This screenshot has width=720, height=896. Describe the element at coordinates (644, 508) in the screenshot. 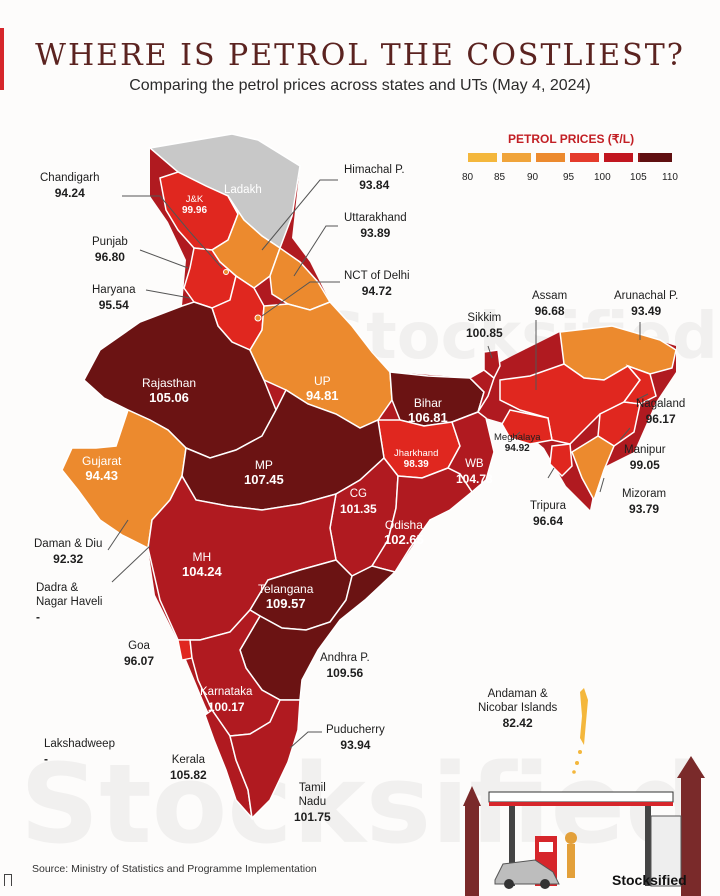

I see `label-mizoram-value: 93.79` at that location.